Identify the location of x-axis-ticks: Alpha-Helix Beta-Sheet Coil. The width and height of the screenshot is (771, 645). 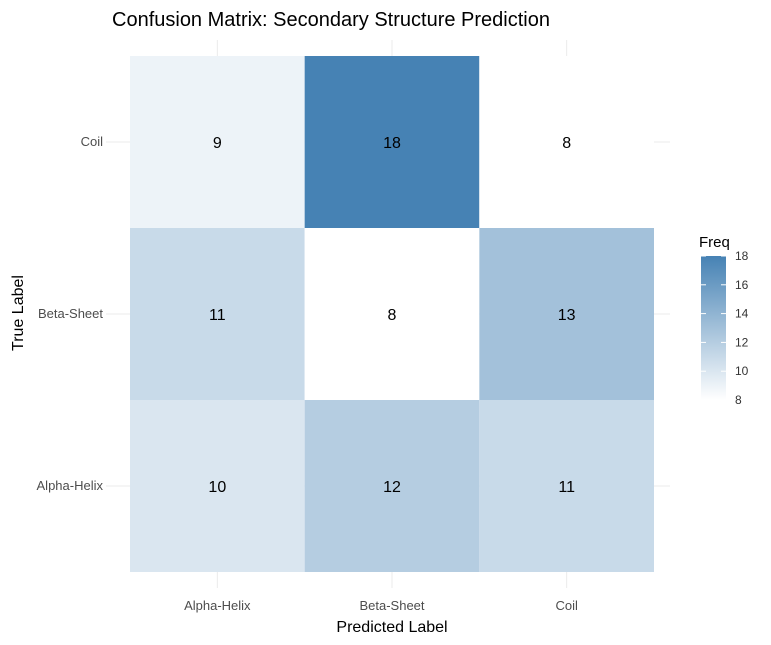
(381, 605).